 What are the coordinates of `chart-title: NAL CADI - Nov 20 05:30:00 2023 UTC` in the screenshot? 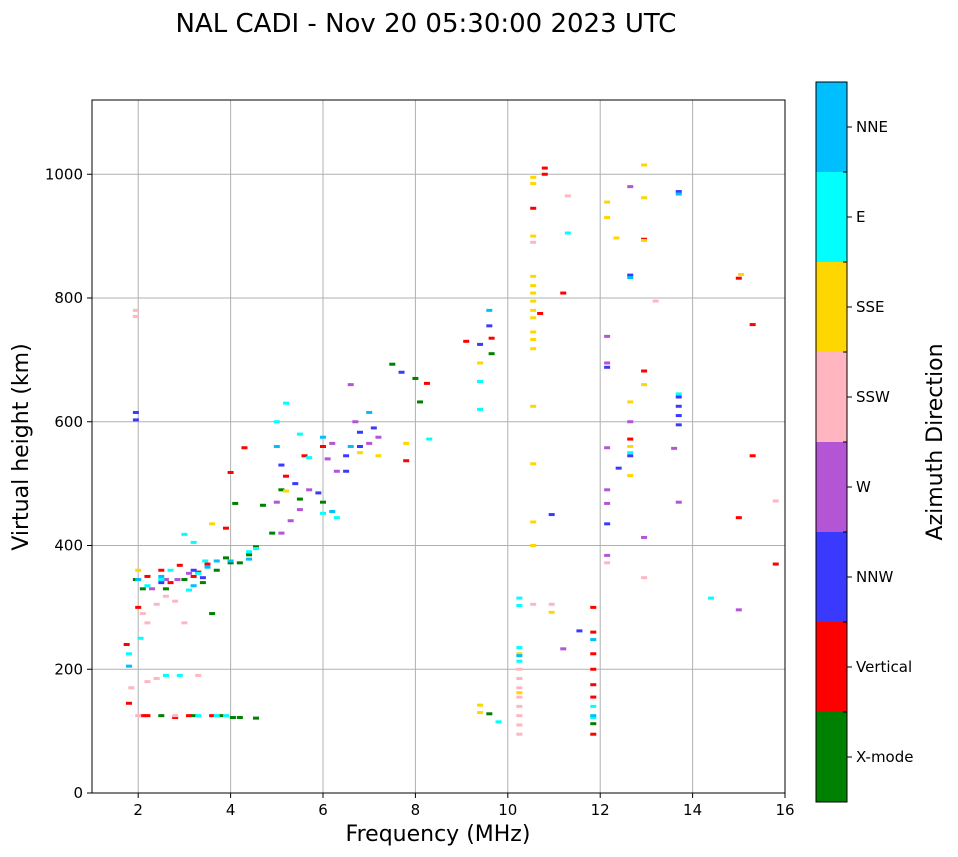 It's located at (426, 24).